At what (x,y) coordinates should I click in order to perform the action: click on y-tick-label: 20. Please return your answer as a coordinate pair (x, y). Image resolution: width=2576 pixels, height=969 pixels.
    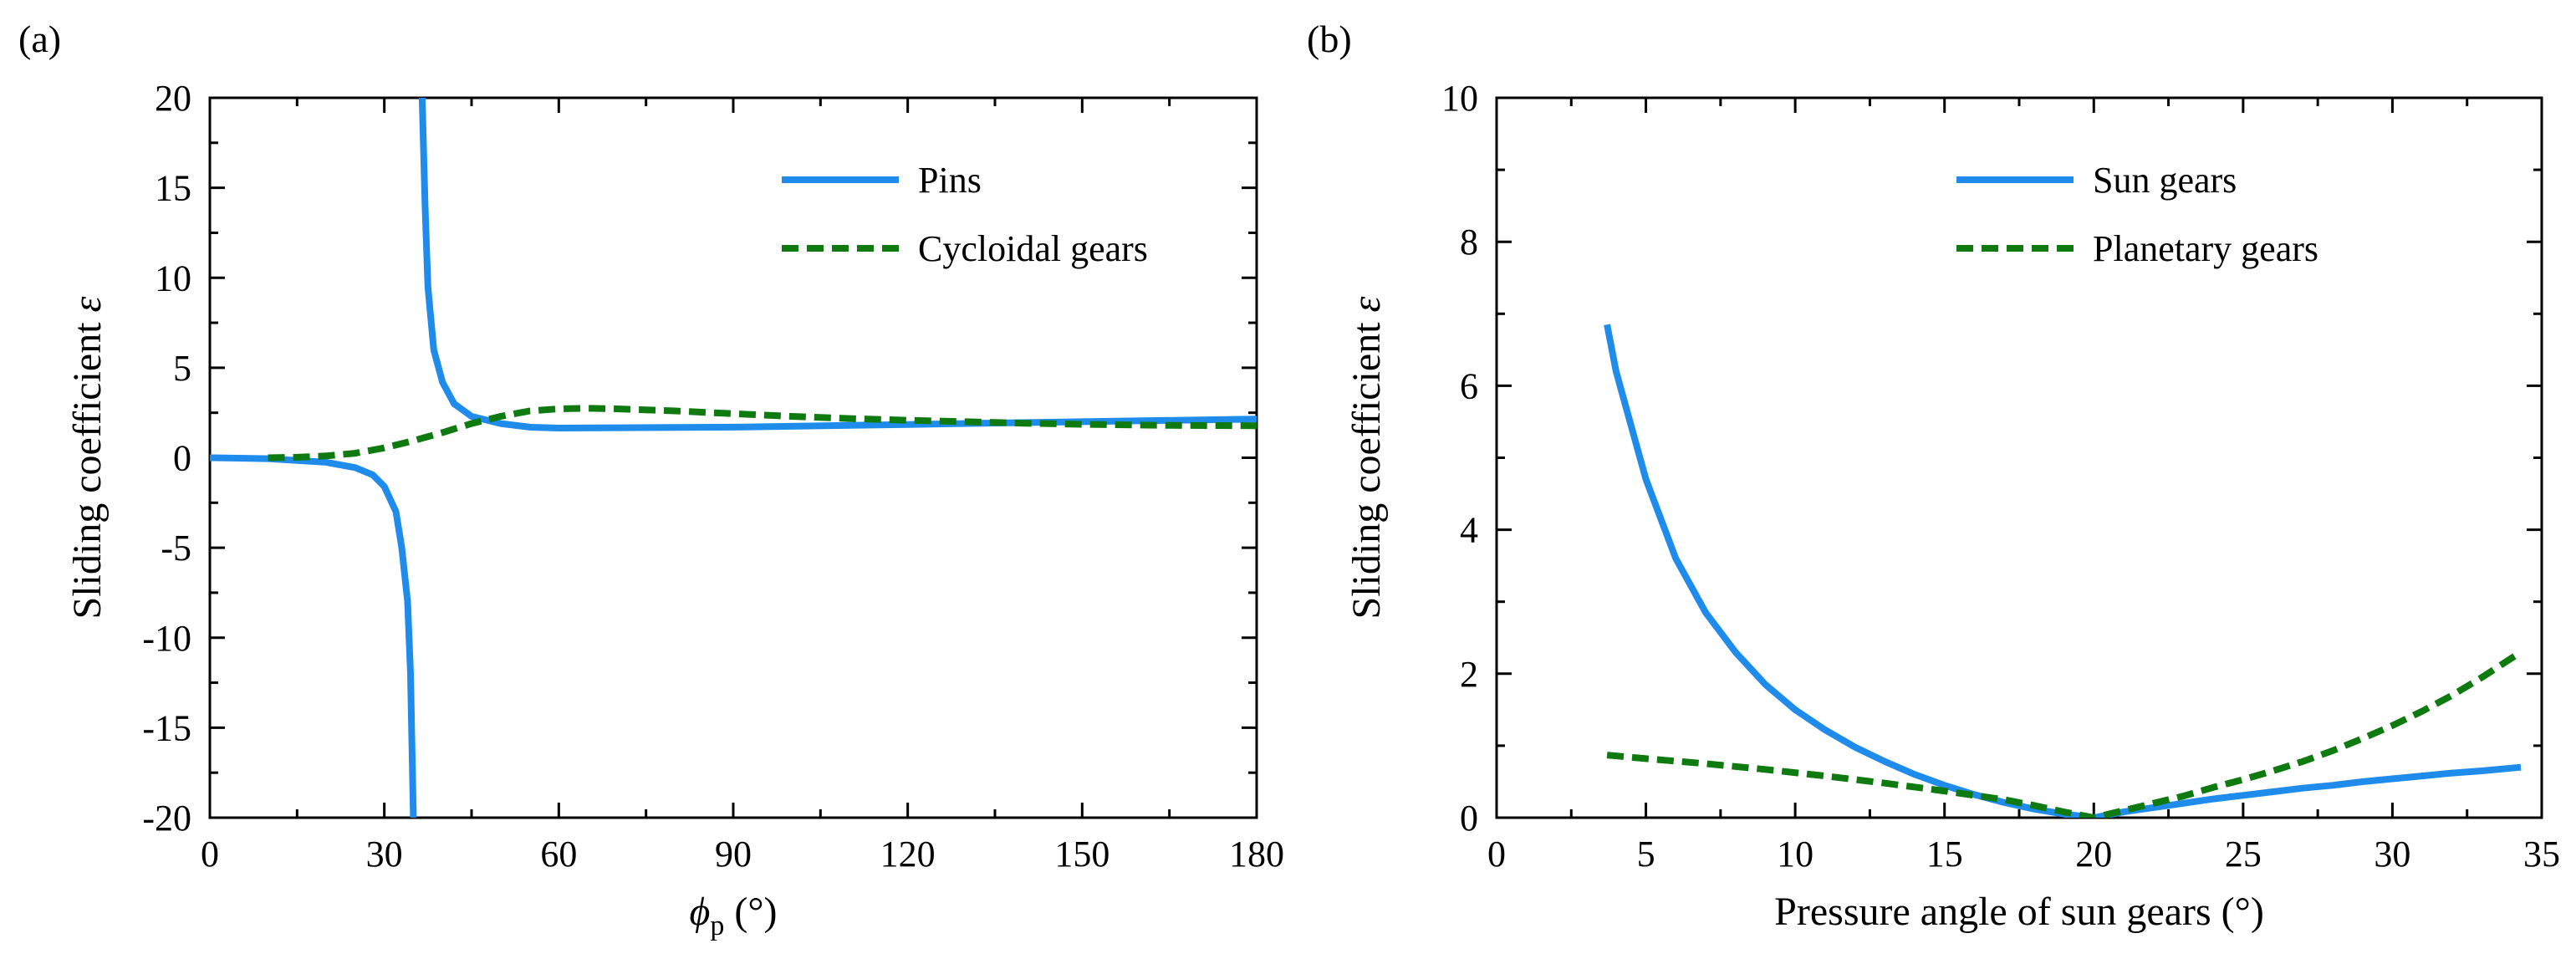
    Looking at the image, I should click on (173, 98).